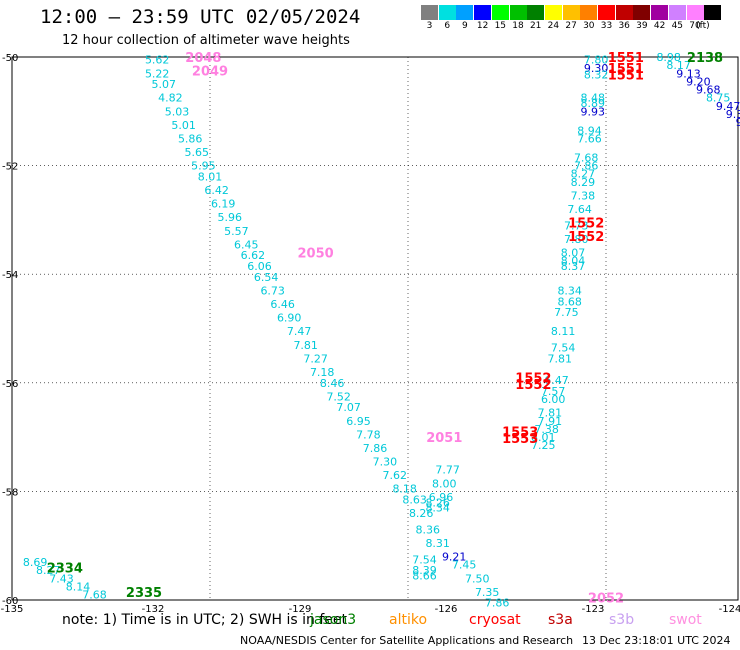 Image resolution: width=740 pixels, height=650 pixels. I want to click on satellite-label-s3b: s3b, so click(622, 620).